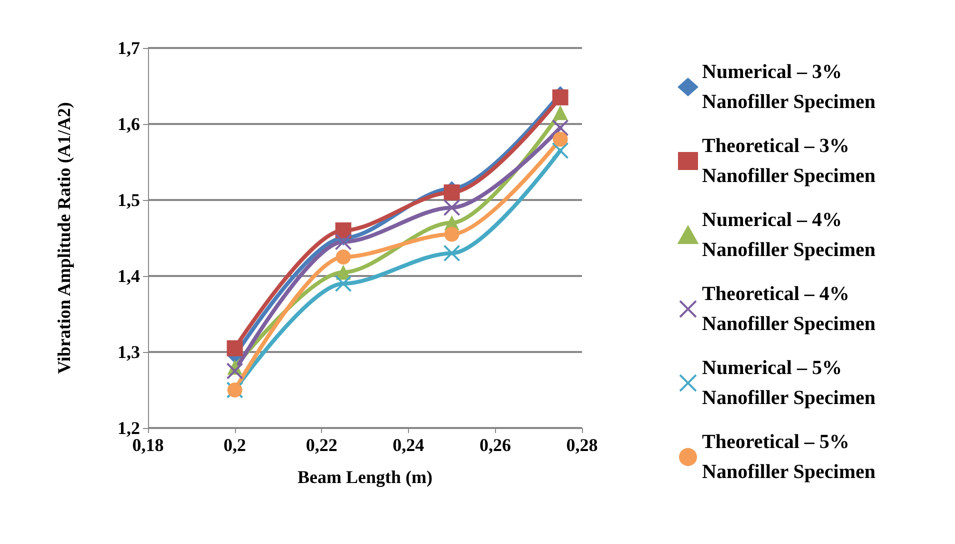 This screenshot has width=955, height=544. I want to click on y-tick-label: 1,3, so click(129, 352).